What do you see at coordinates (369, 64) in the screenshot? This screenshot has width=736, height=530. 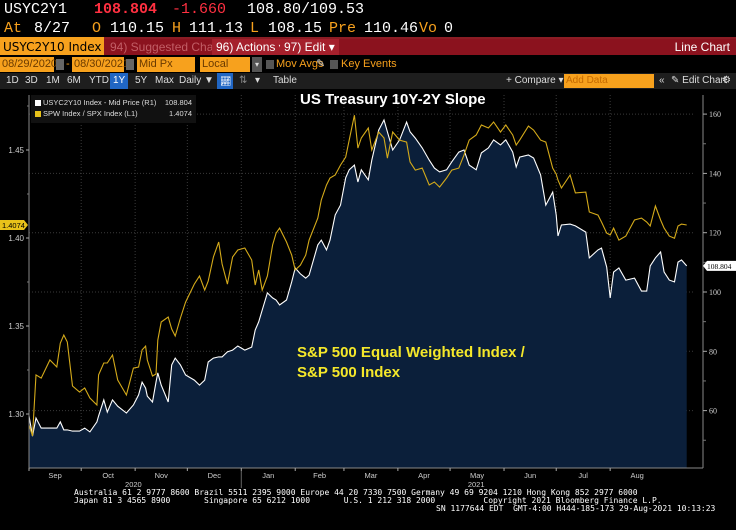 I see `key-events-label: Key Events` at bounding box center [369, 64].